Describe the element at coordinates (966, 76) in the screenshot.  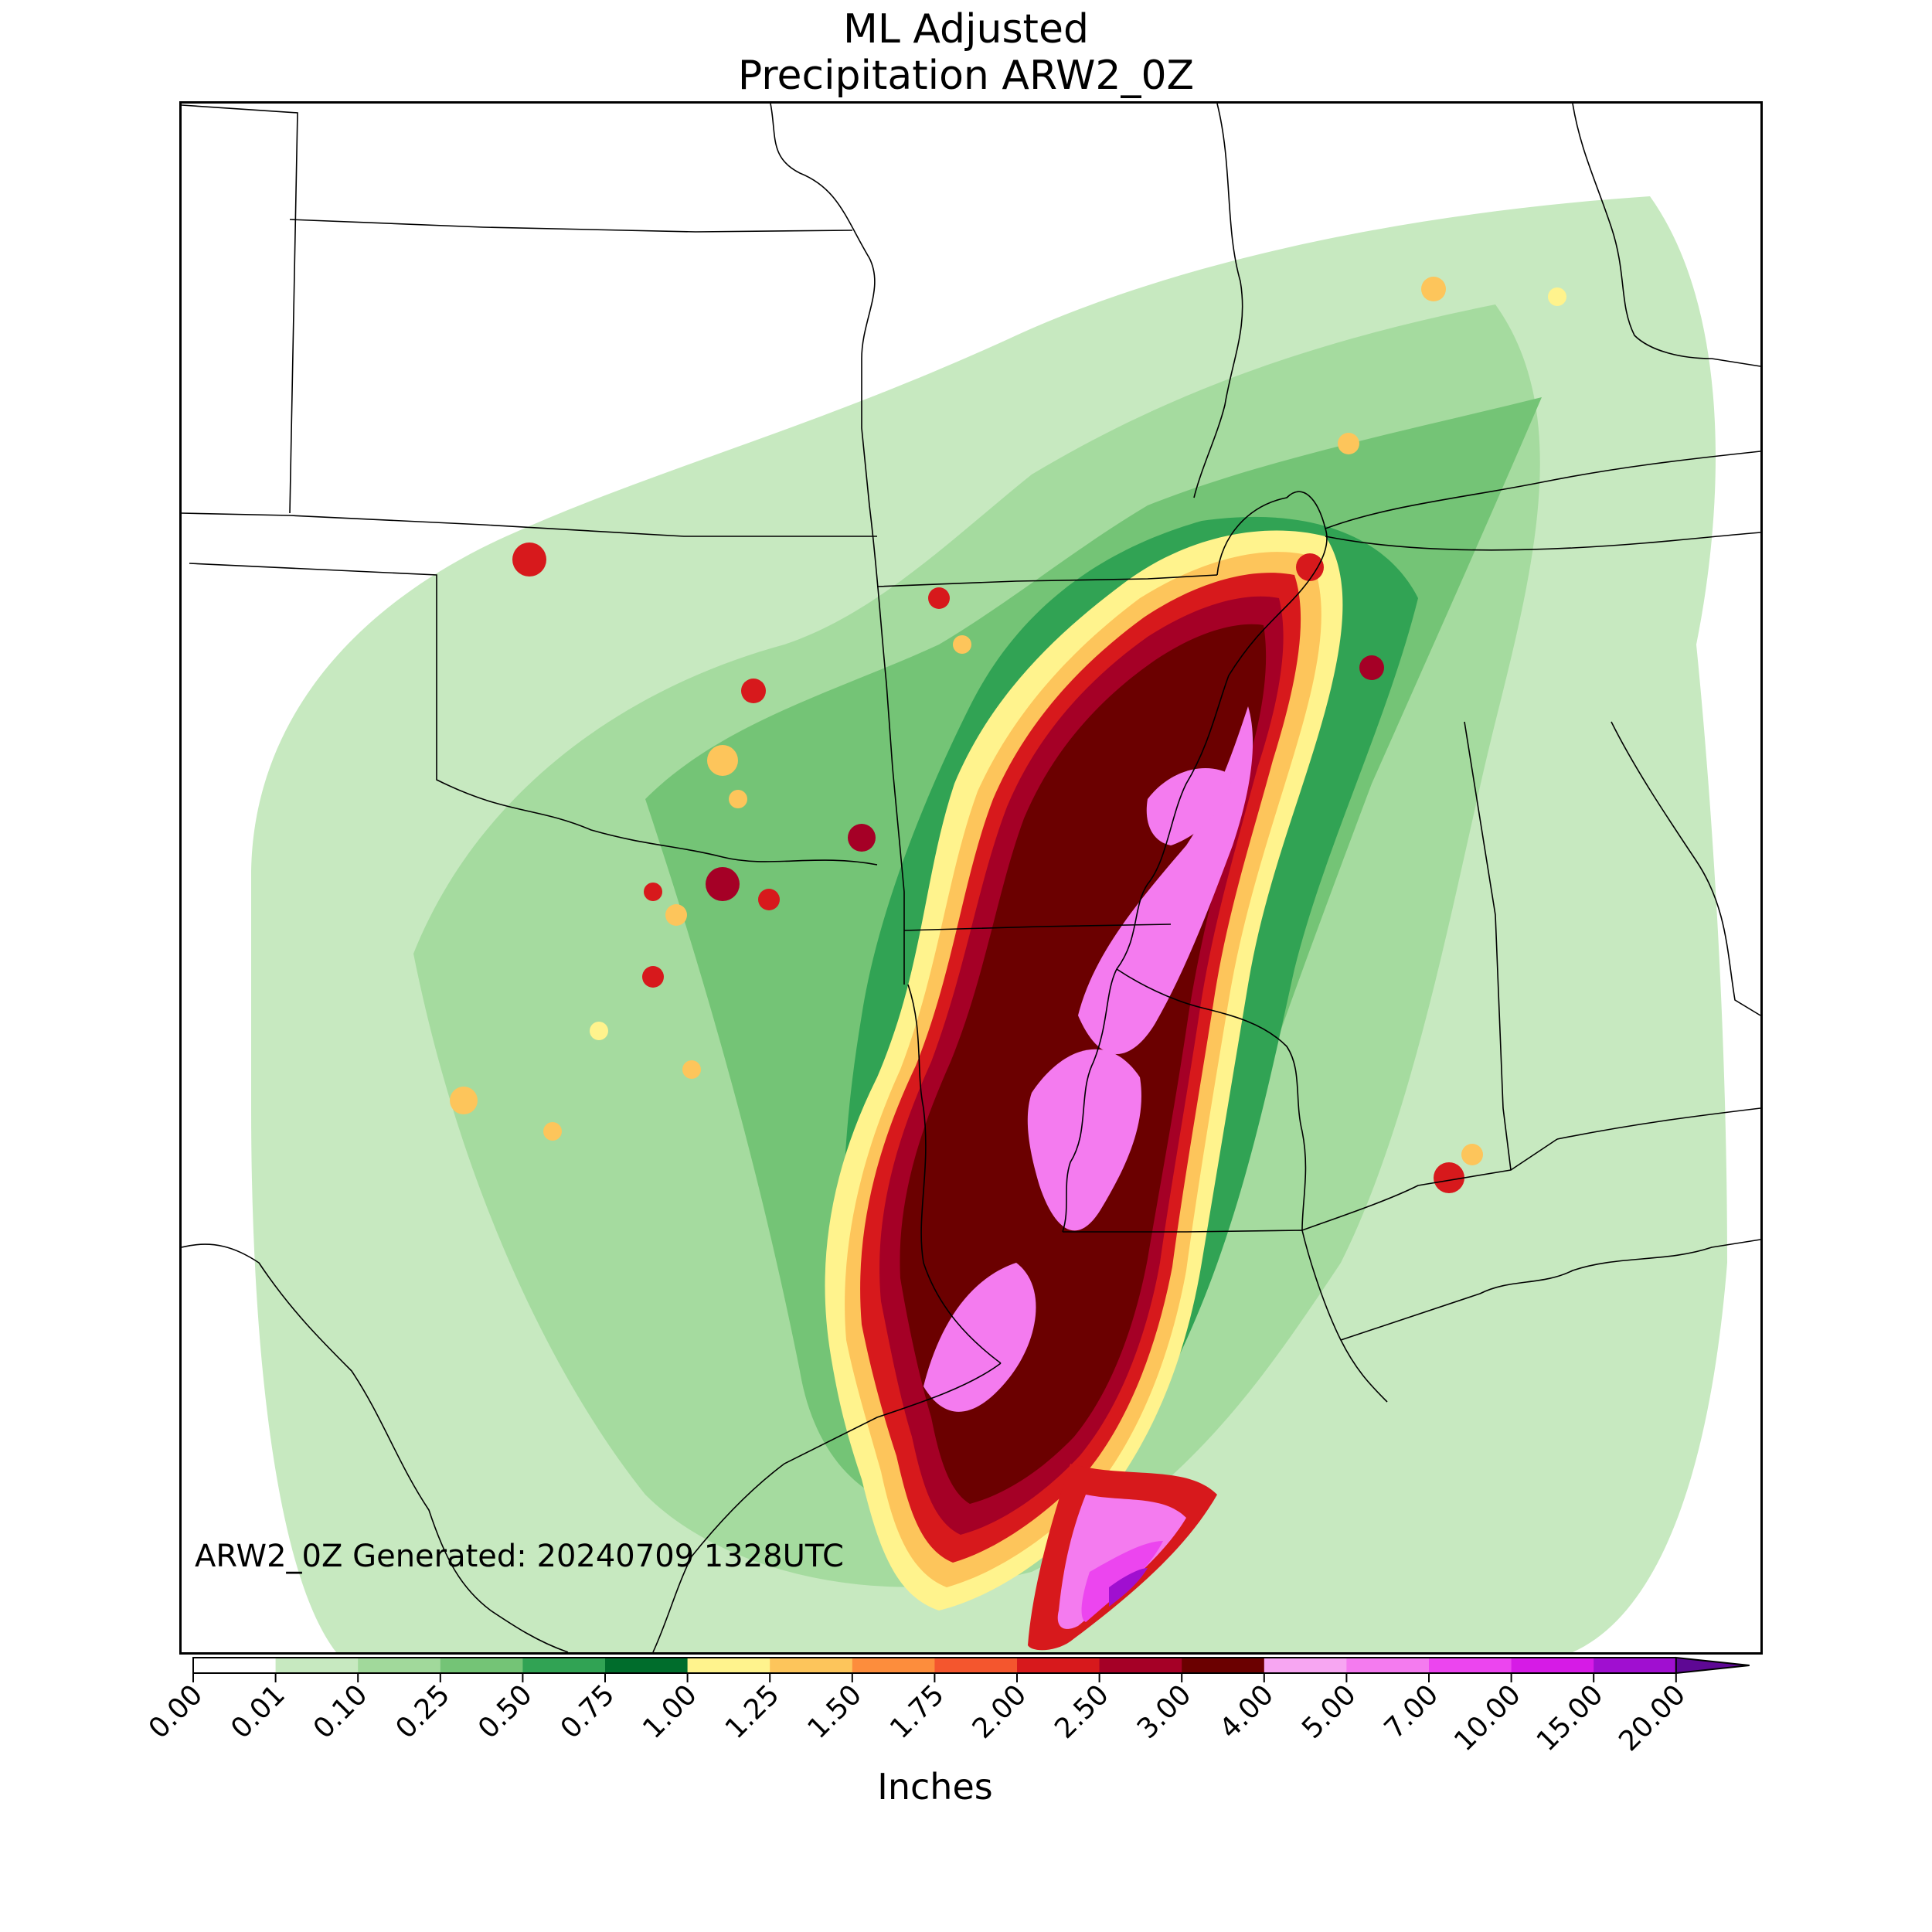
I see `map-title-line2: Precipitation ARW2_0Z` at that location.